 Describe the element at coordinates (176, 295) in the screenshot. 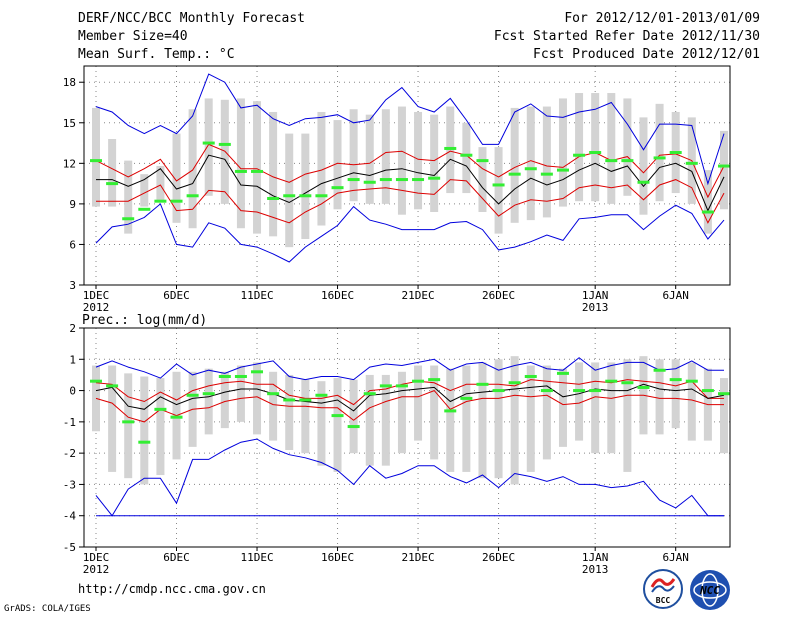

I see `temp-xtick-label: 6DEC` at that location.